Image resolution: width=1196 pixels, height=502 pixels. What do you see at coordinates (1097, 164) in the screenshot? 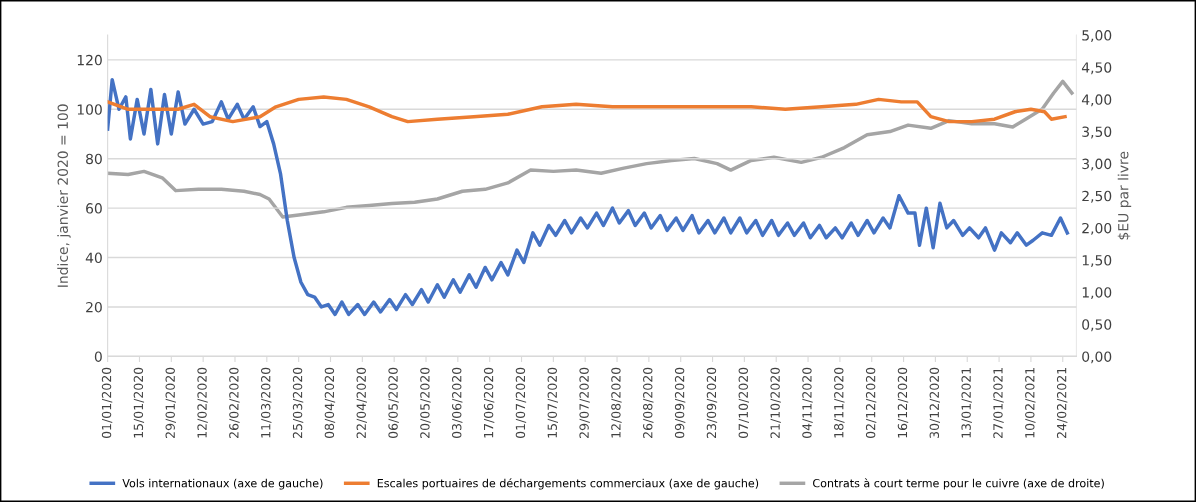
I see `y2-tick-label: 3,00` at bounding box center [1097, 164].